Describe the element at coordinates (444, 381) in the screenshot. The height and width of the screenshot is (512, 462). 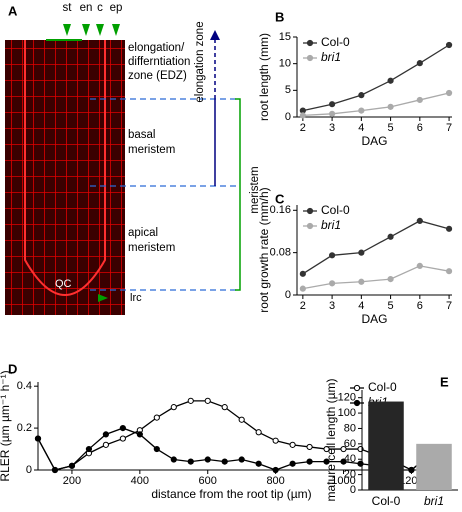
I see `panel-label: E` at that location.